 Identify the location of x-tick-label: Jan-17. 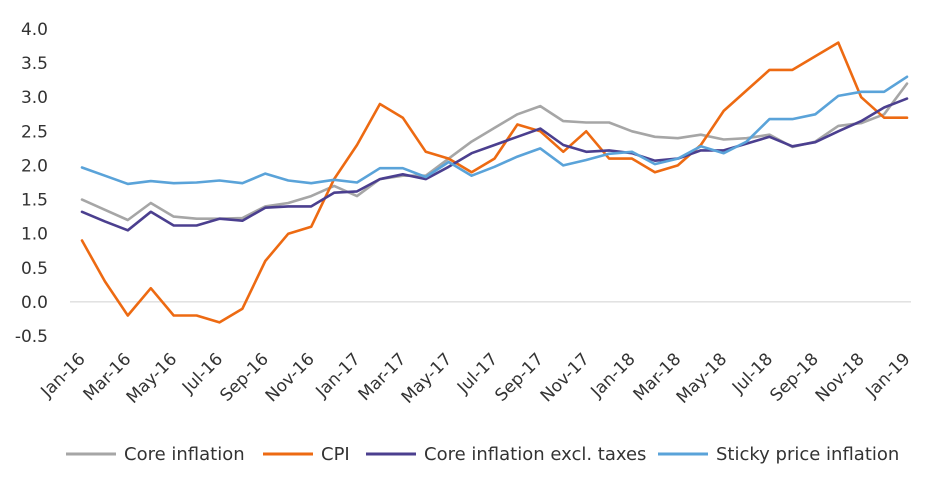
(338, 375).